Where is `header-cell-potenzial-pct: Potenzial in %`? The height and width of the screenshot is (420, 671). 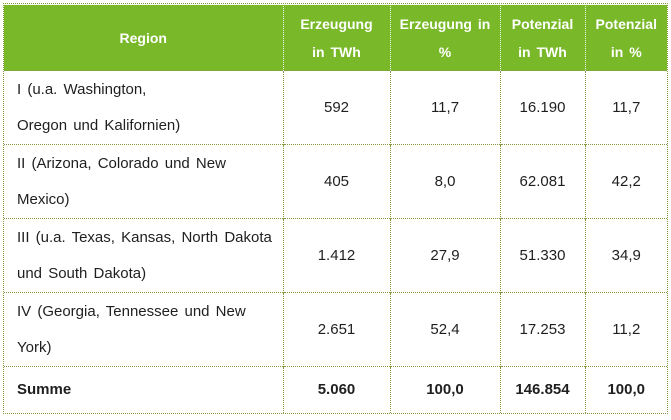 header-cell-potenzial-pct: Potenzial in % is located at coordinates (626, 37).